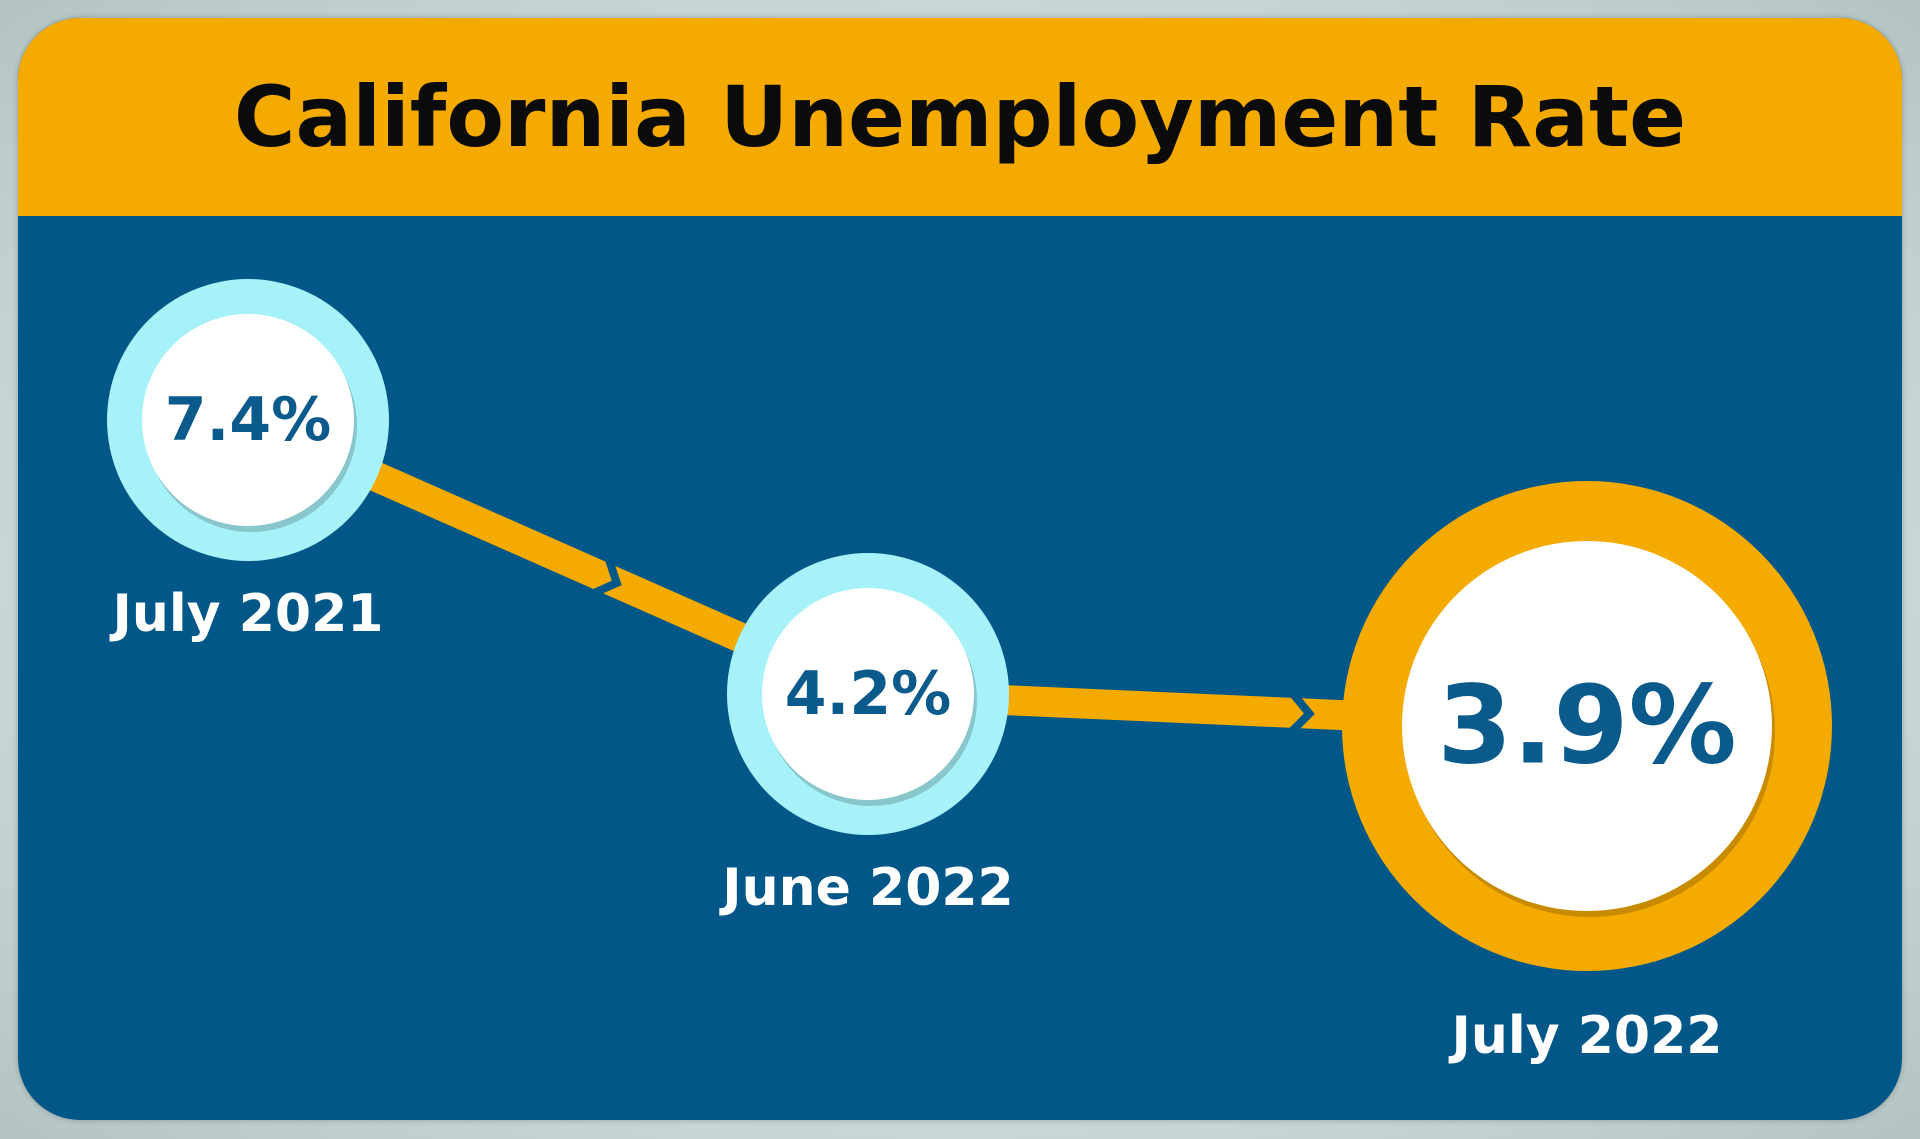  I want to click on data-label: 7.4%, so click(248, 420).